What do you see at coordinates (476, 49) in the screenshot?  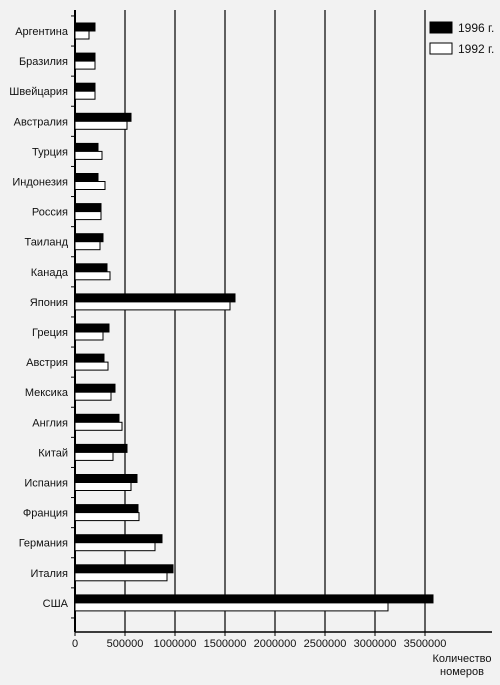 I see `legend-label-1992: 1992 г.` at bounding box center [476, 49].